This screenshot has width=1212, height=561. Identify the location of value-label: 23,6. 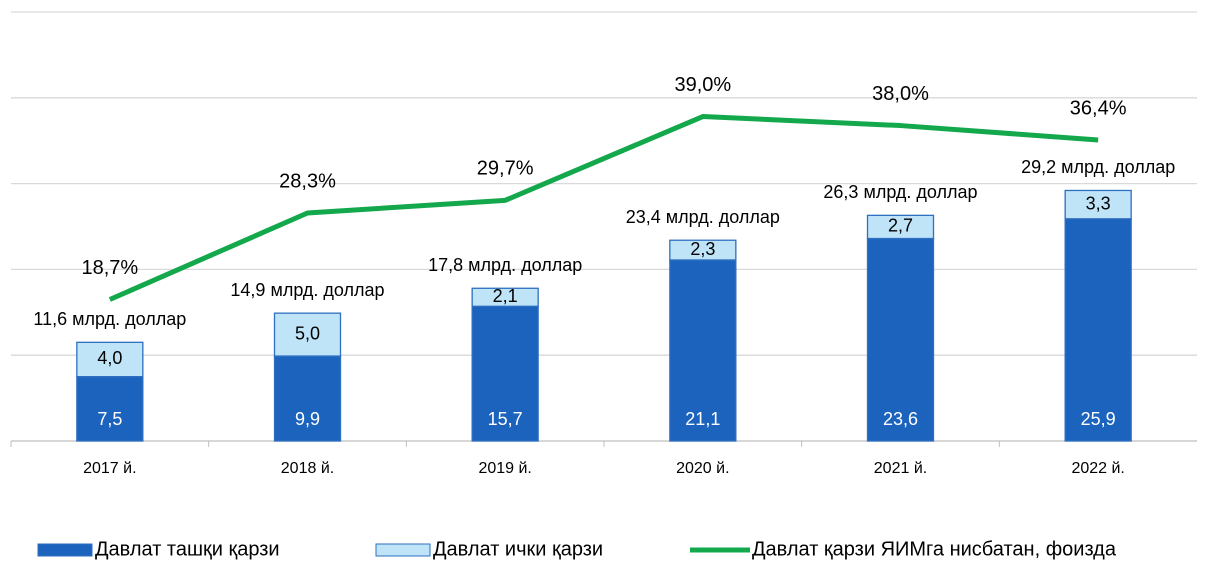
(900, 419).